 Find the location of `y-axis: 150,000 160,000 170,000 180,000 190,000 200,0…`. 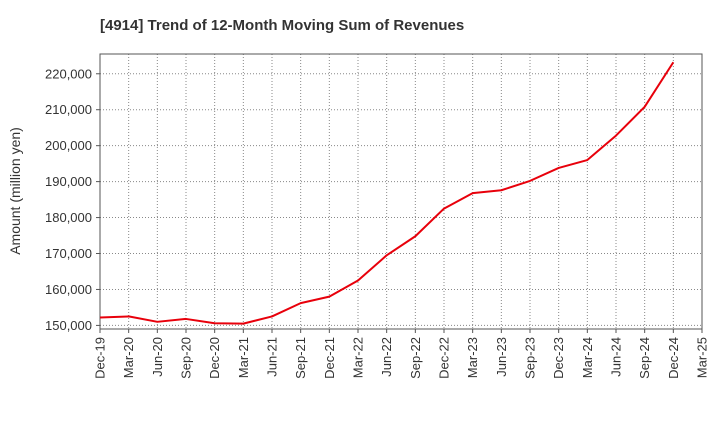

y-axis: 150,000 160,000 170,000 180,000 190,000 200,0… is located at coordinates (72, 199).